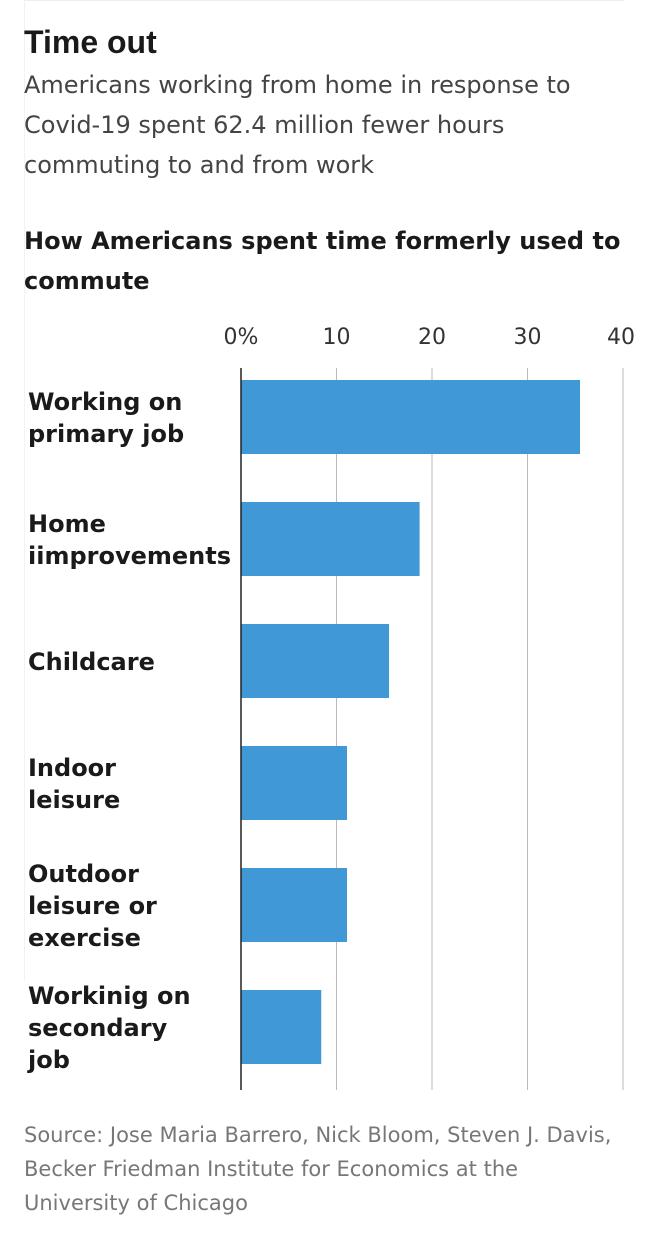  Describe the element at coordinates (106, 418) in the screenshot. I see `category-label: Working on primary job` at that location.